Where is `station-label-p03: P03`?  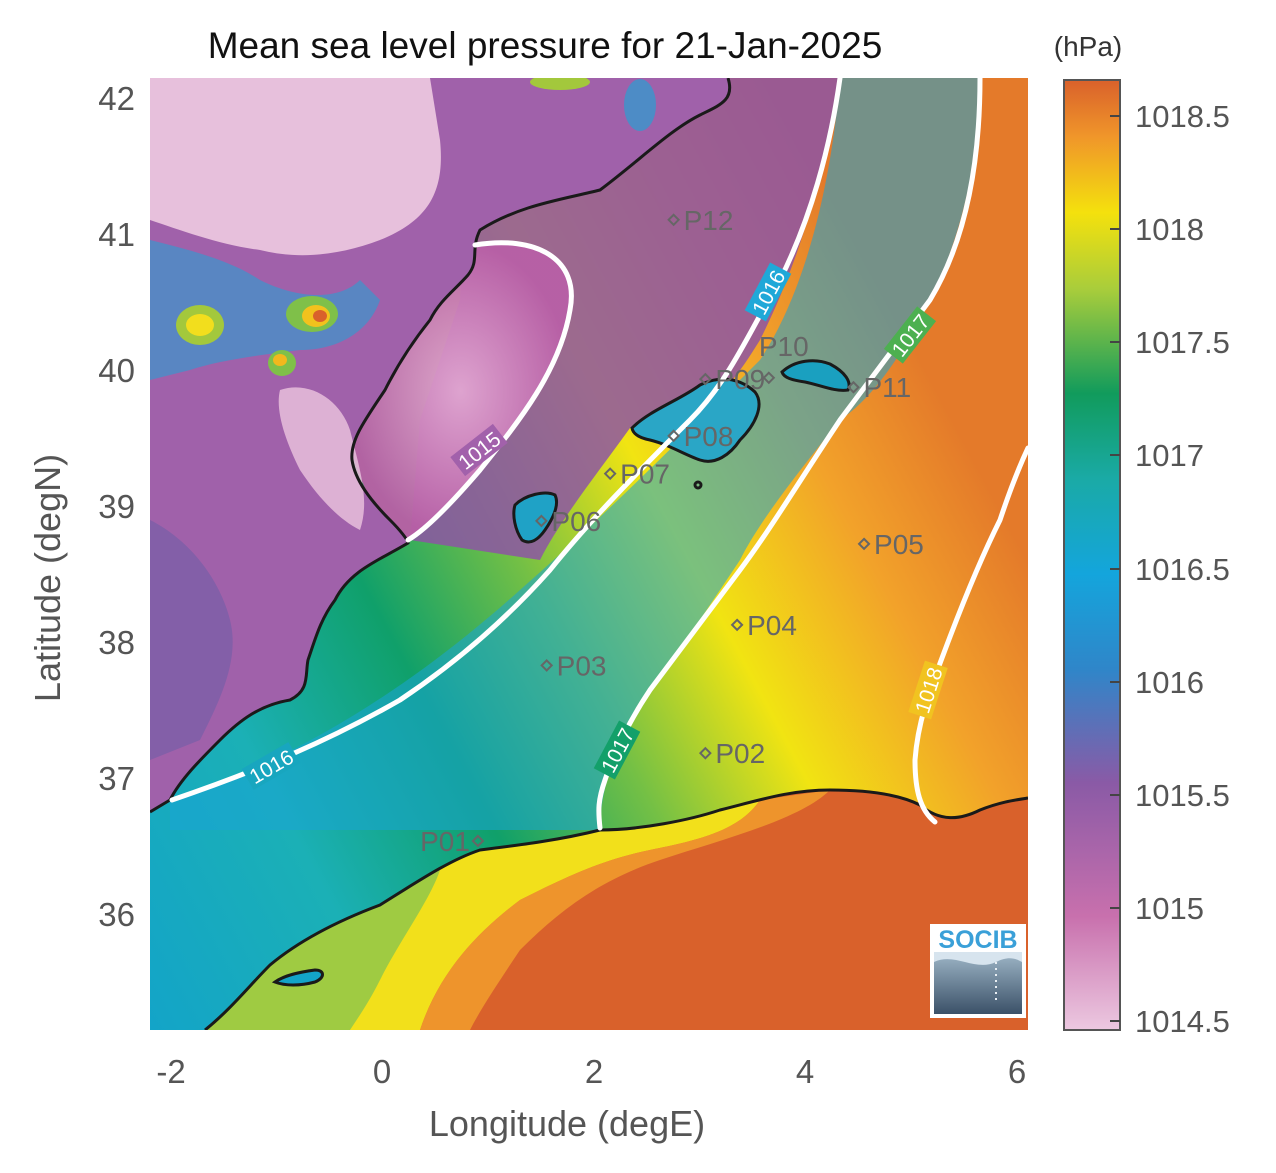
station-label-p03: P03 is located at coordinates (582, 665).